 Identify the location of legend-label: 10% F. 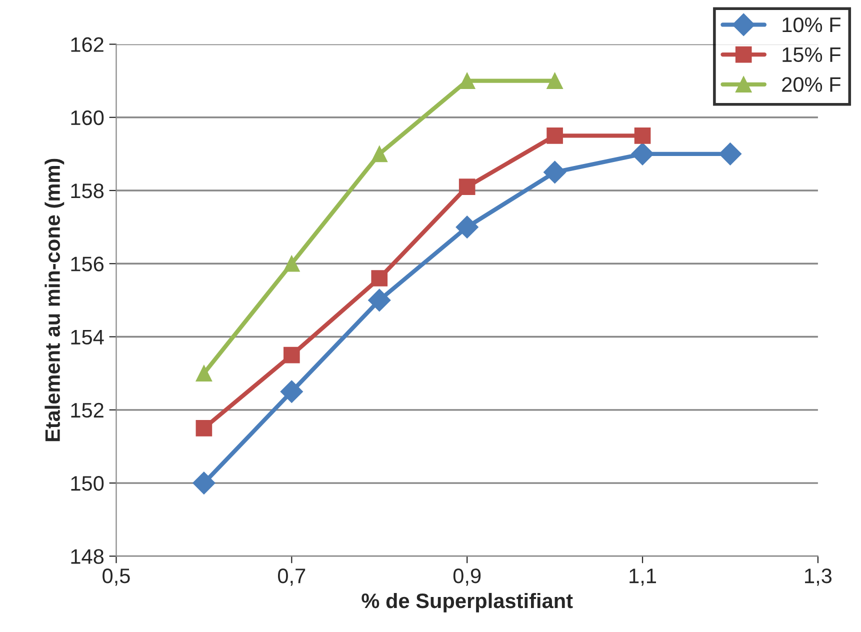
(811, 24).